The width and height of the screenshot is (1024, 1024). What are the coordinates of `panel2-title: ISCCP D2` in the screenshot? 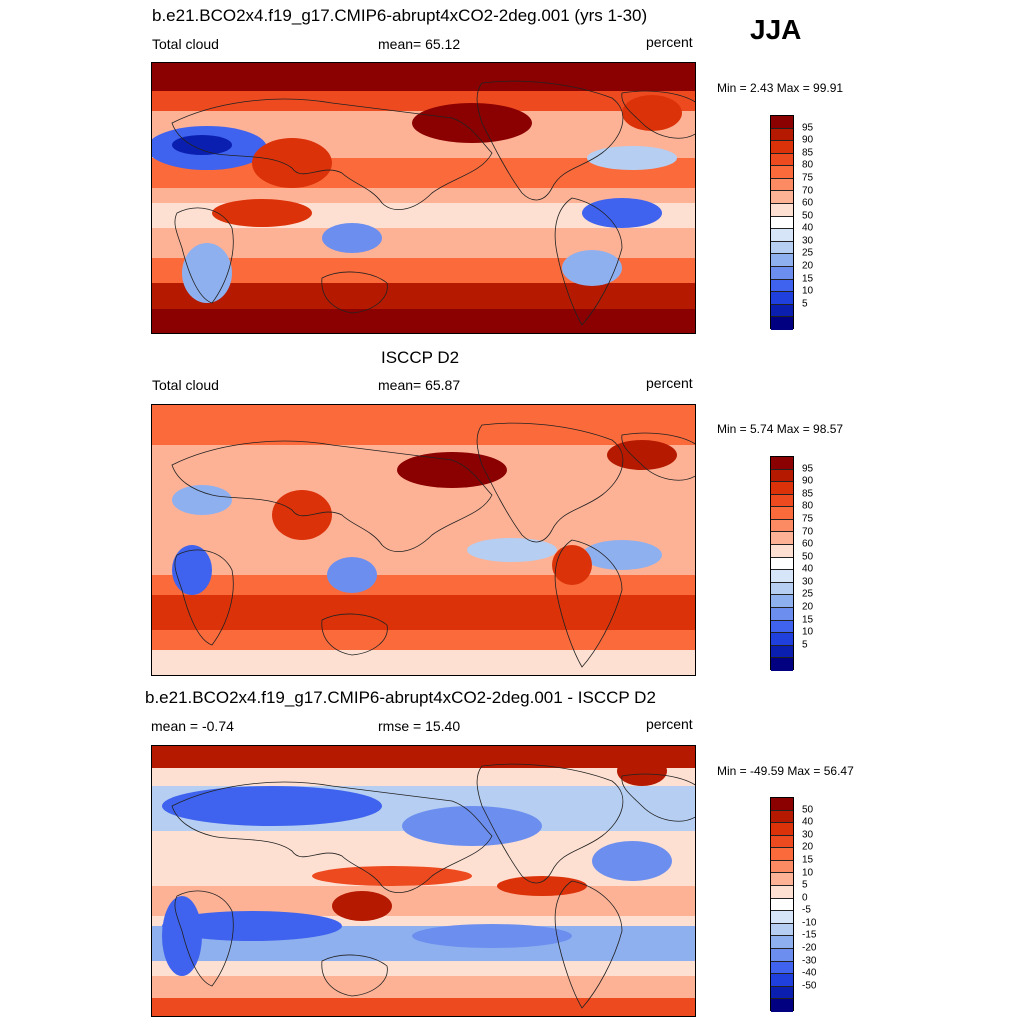 It's located at (420, 357).